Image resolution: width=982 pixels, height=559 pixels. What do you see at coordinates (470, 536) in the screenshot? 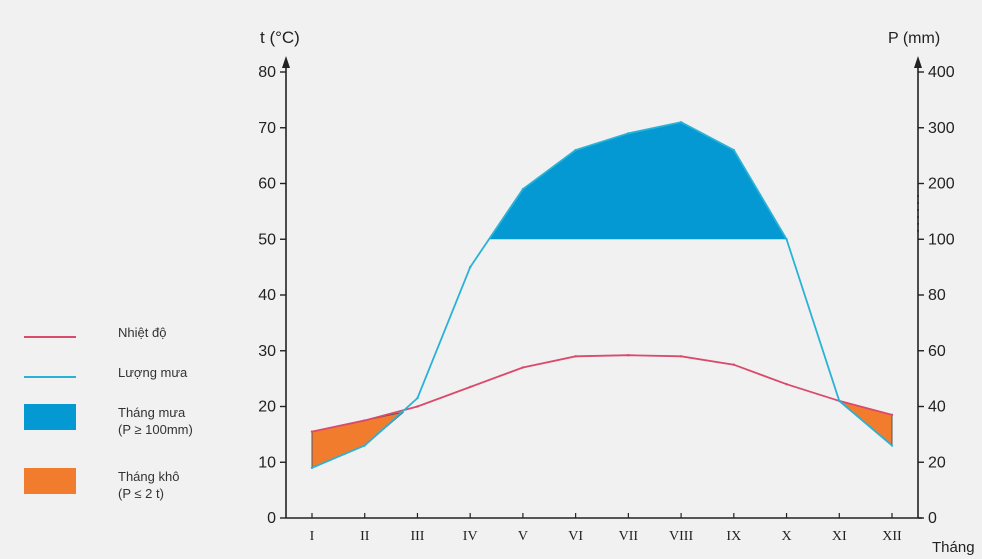
I see `x-tick-label-IV: IV` at bounding box center [470, 536].